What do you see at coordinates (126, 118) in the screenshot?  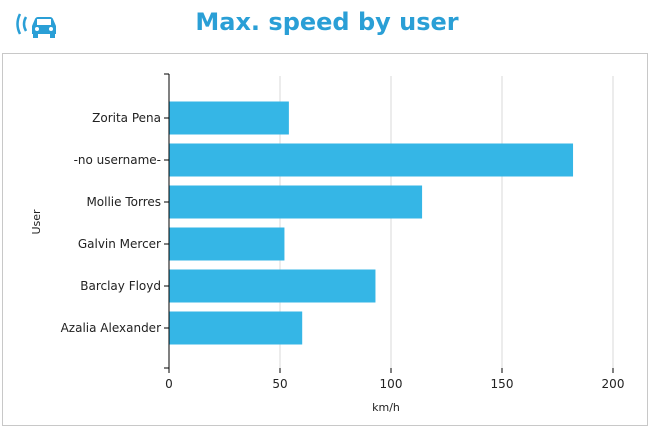 I see `category-label: Zorita Pena` at bounding box center [126, 118].